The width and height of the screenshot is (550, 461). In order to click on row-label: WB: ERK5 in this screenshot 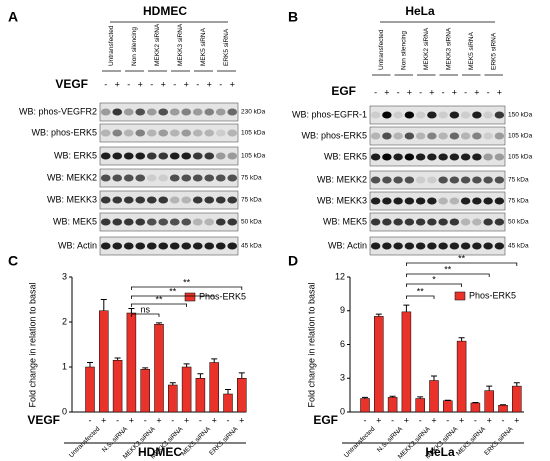, I will do `click(345, 156)`.